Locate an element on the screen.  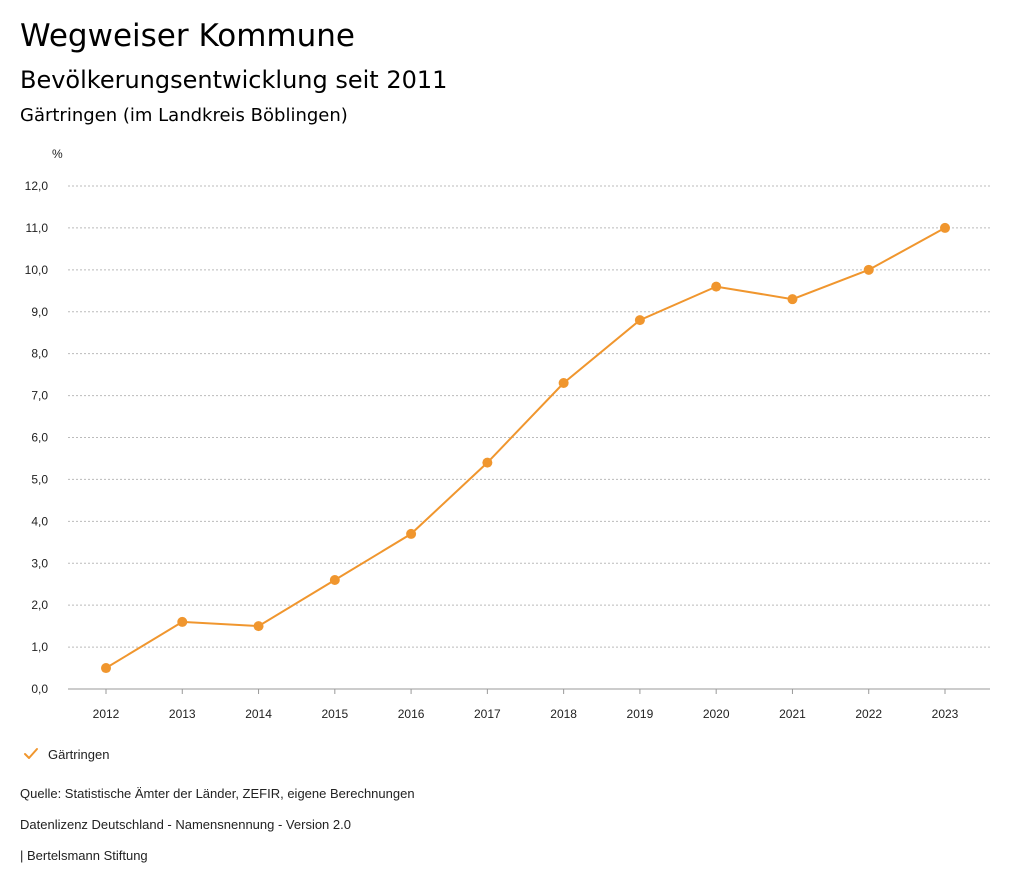
x-tick-label: 2017 is located at coordinates (487, 714).